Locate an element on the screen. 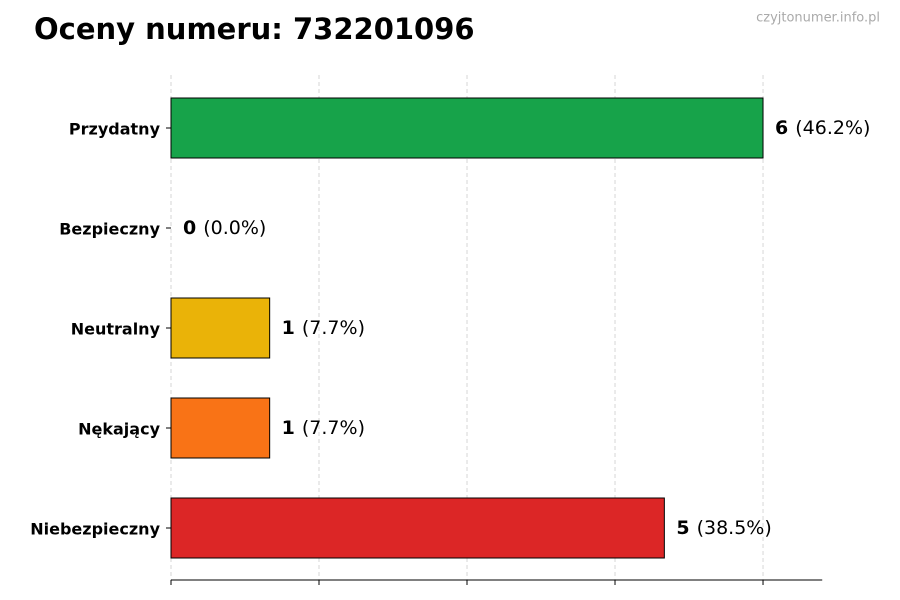  value: 5 is located at coordinates (682, 528).